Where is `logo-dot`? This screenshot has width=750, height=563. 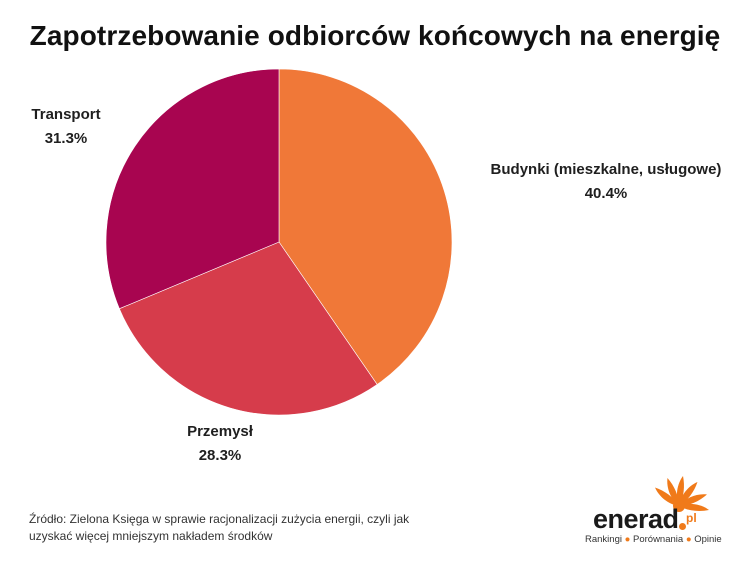 logo-dot is located at coordinates (682, 526).